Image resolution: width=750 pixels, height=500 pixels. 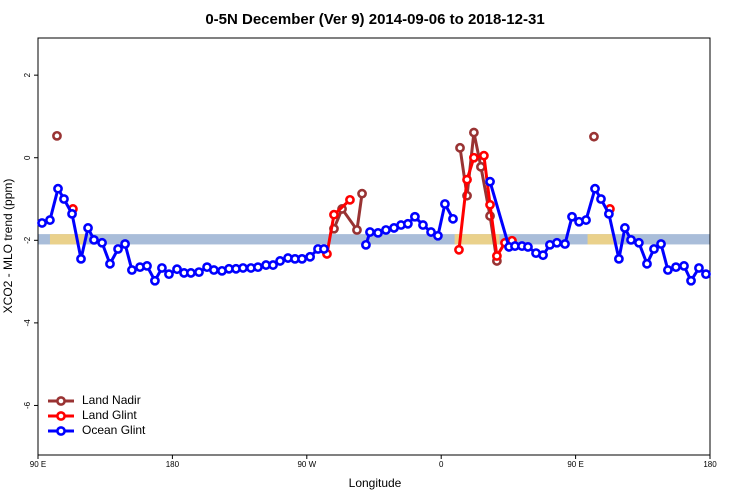 I want to click on x-tick-label: 90 W, so click(x=306, y=464).